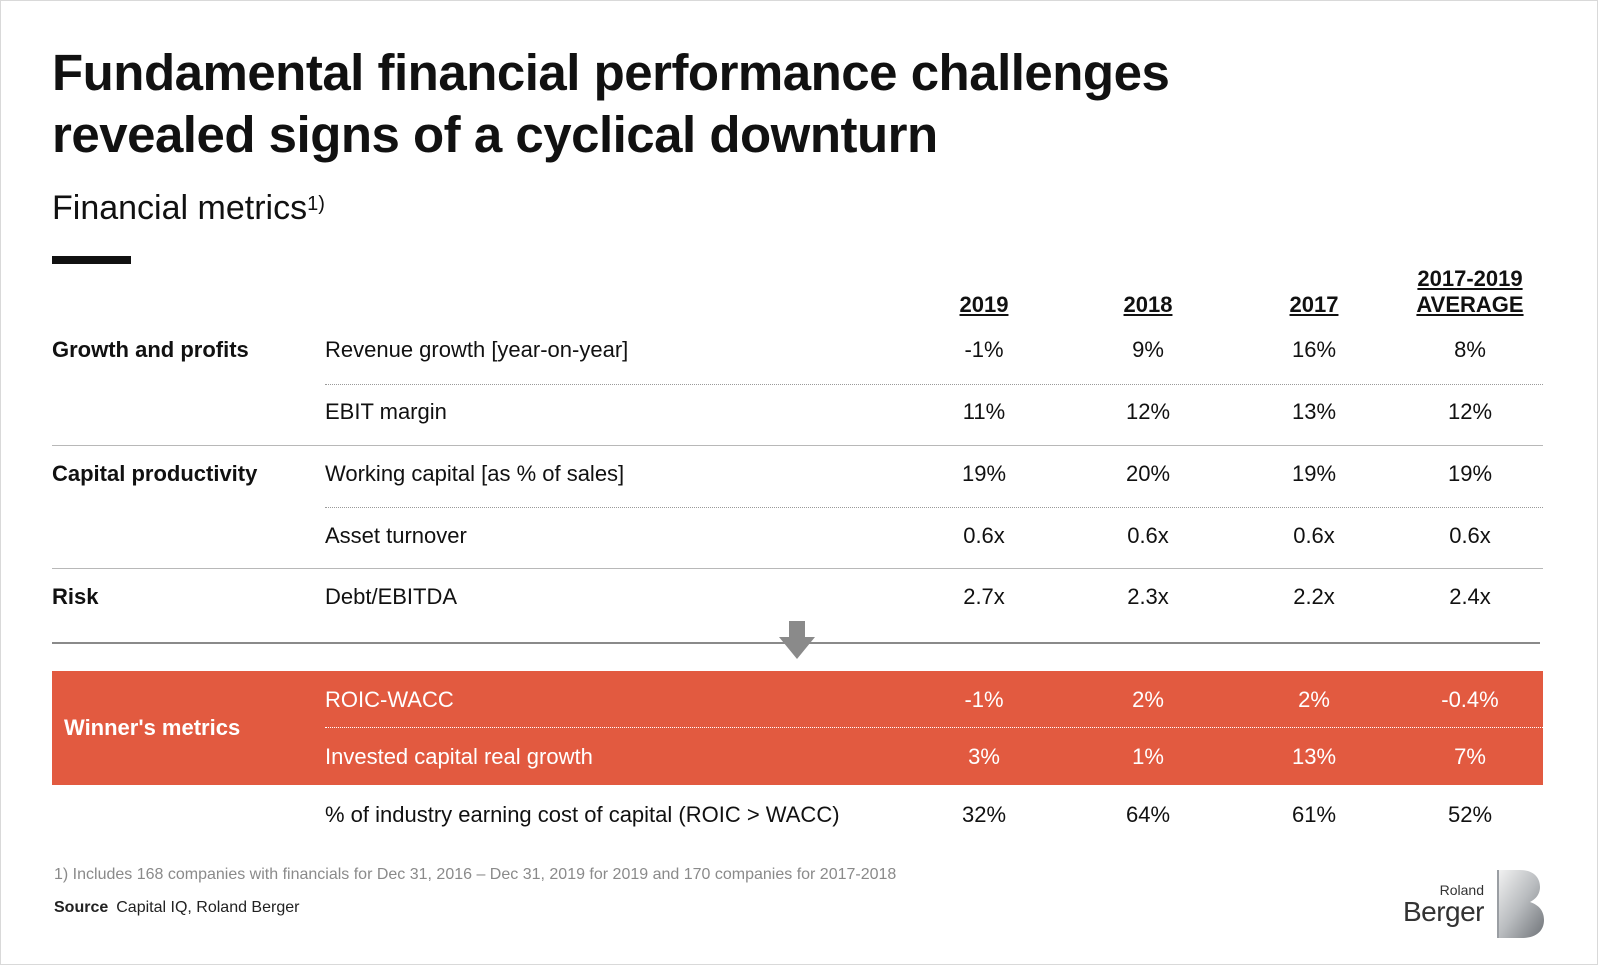 This screenshot has width=1600, height=967. I want to click on subtitle-text: Financial metrics, so click(180, 208).